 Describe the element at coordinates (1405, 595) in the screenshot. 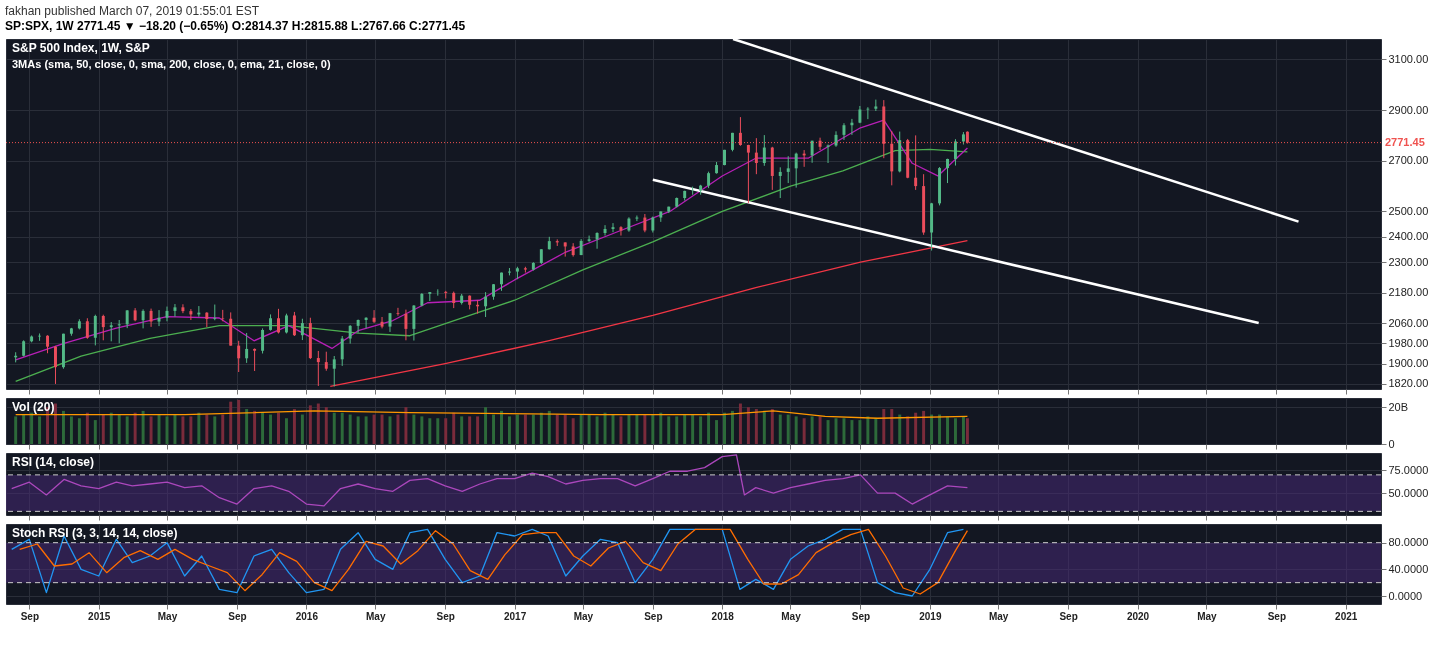

I see `y-tick-label: 0.0000` at that location.